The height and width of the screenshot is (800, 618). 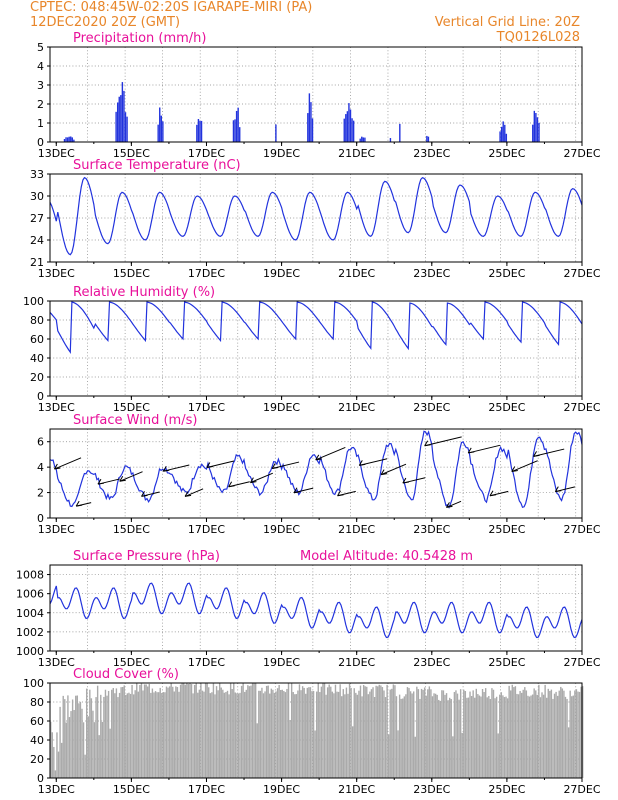 What do you see at coordinates (37, 358) in the screenshot?
I see `rh-ytick-label: 40` at bounding box center [37, 358].